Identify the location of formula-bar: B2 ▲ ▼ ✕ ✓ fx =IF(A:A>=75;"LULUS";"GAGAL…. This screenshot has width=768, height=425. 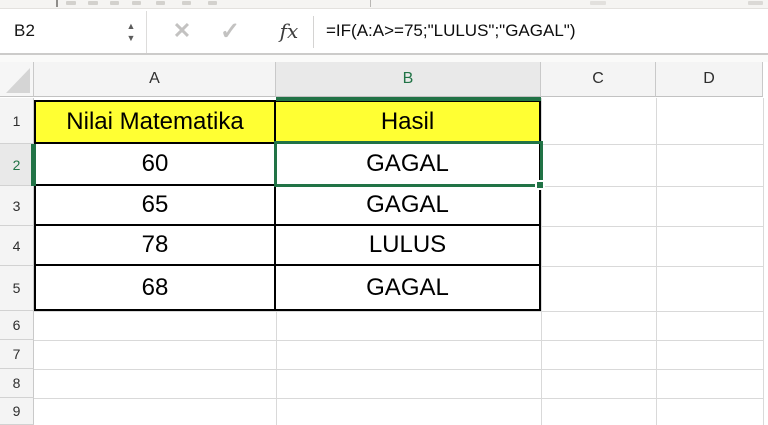
(384, 32).